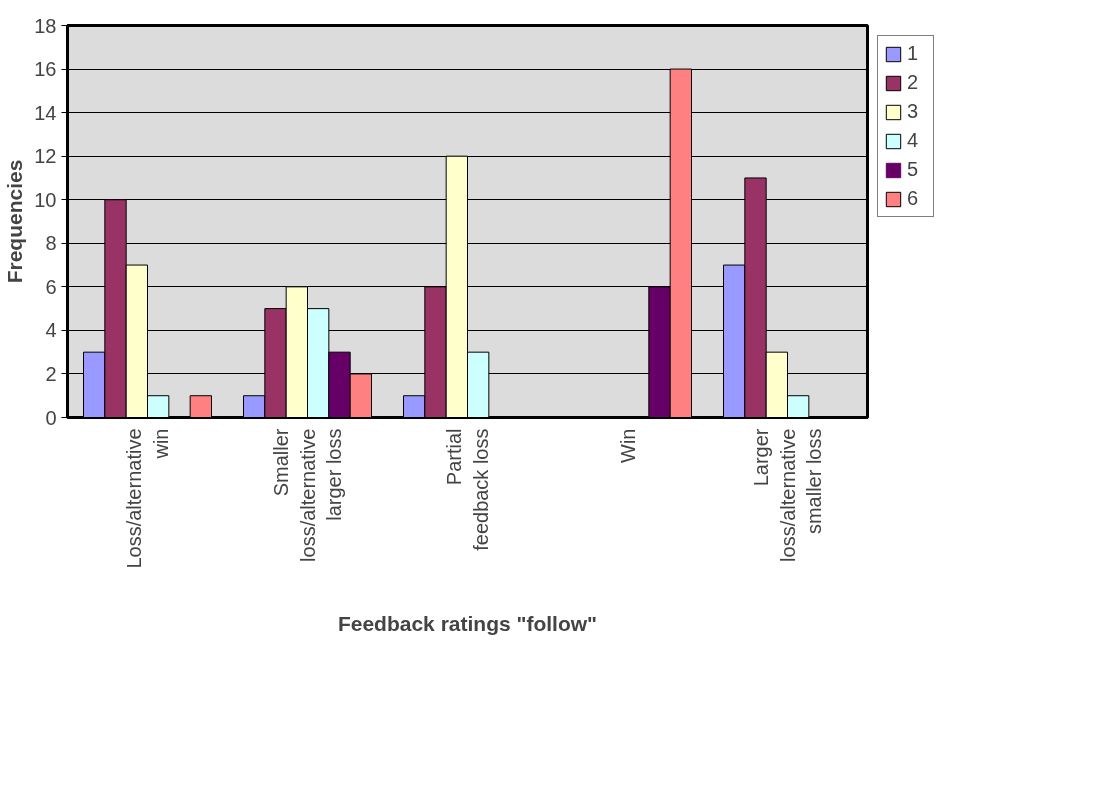  What do you see at coordinates (51, 330) in the screenshot?
I see `y-tick-label: 4` at bounding box center [51, 330].